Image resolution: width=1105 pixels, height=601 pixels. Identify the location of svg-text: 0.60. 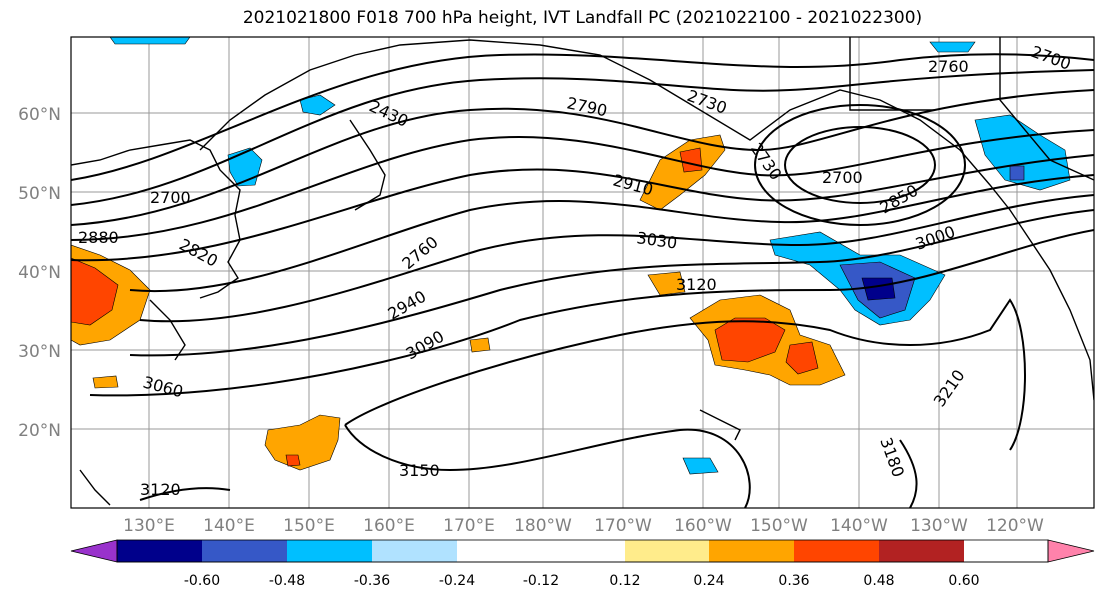
(963, 581).